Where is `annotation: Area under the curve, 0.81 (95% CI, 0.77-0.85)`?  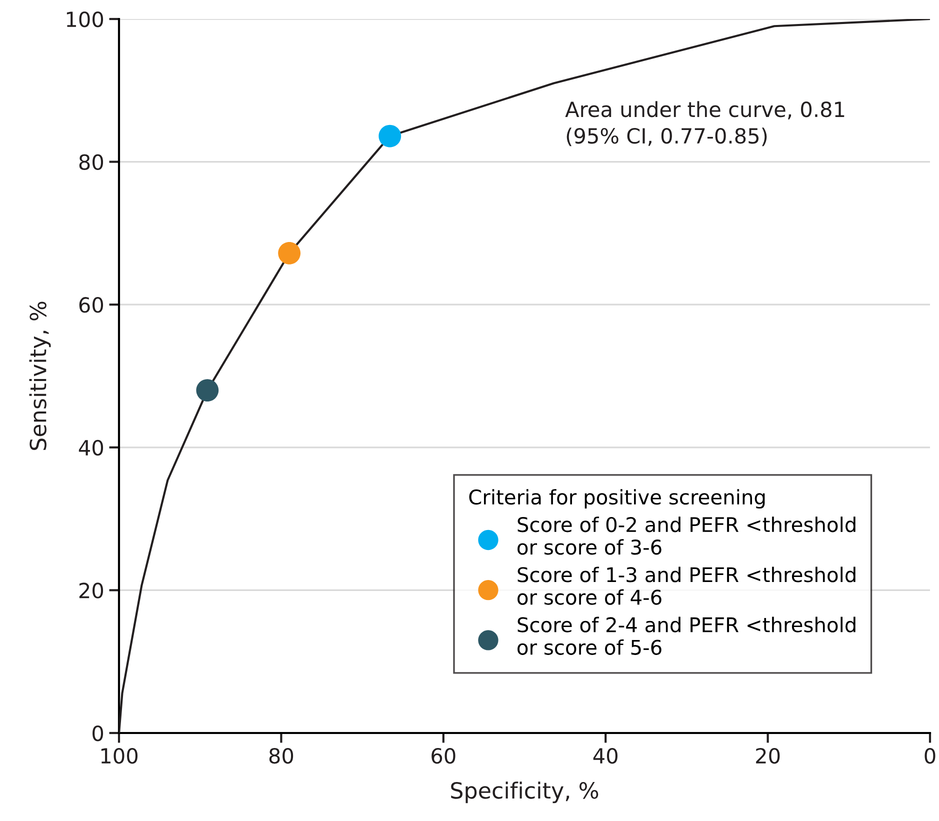 annotation: Area under the curve, 0.81 (95% CI, 0.77-0.85) is located at coordinates (704, 123).